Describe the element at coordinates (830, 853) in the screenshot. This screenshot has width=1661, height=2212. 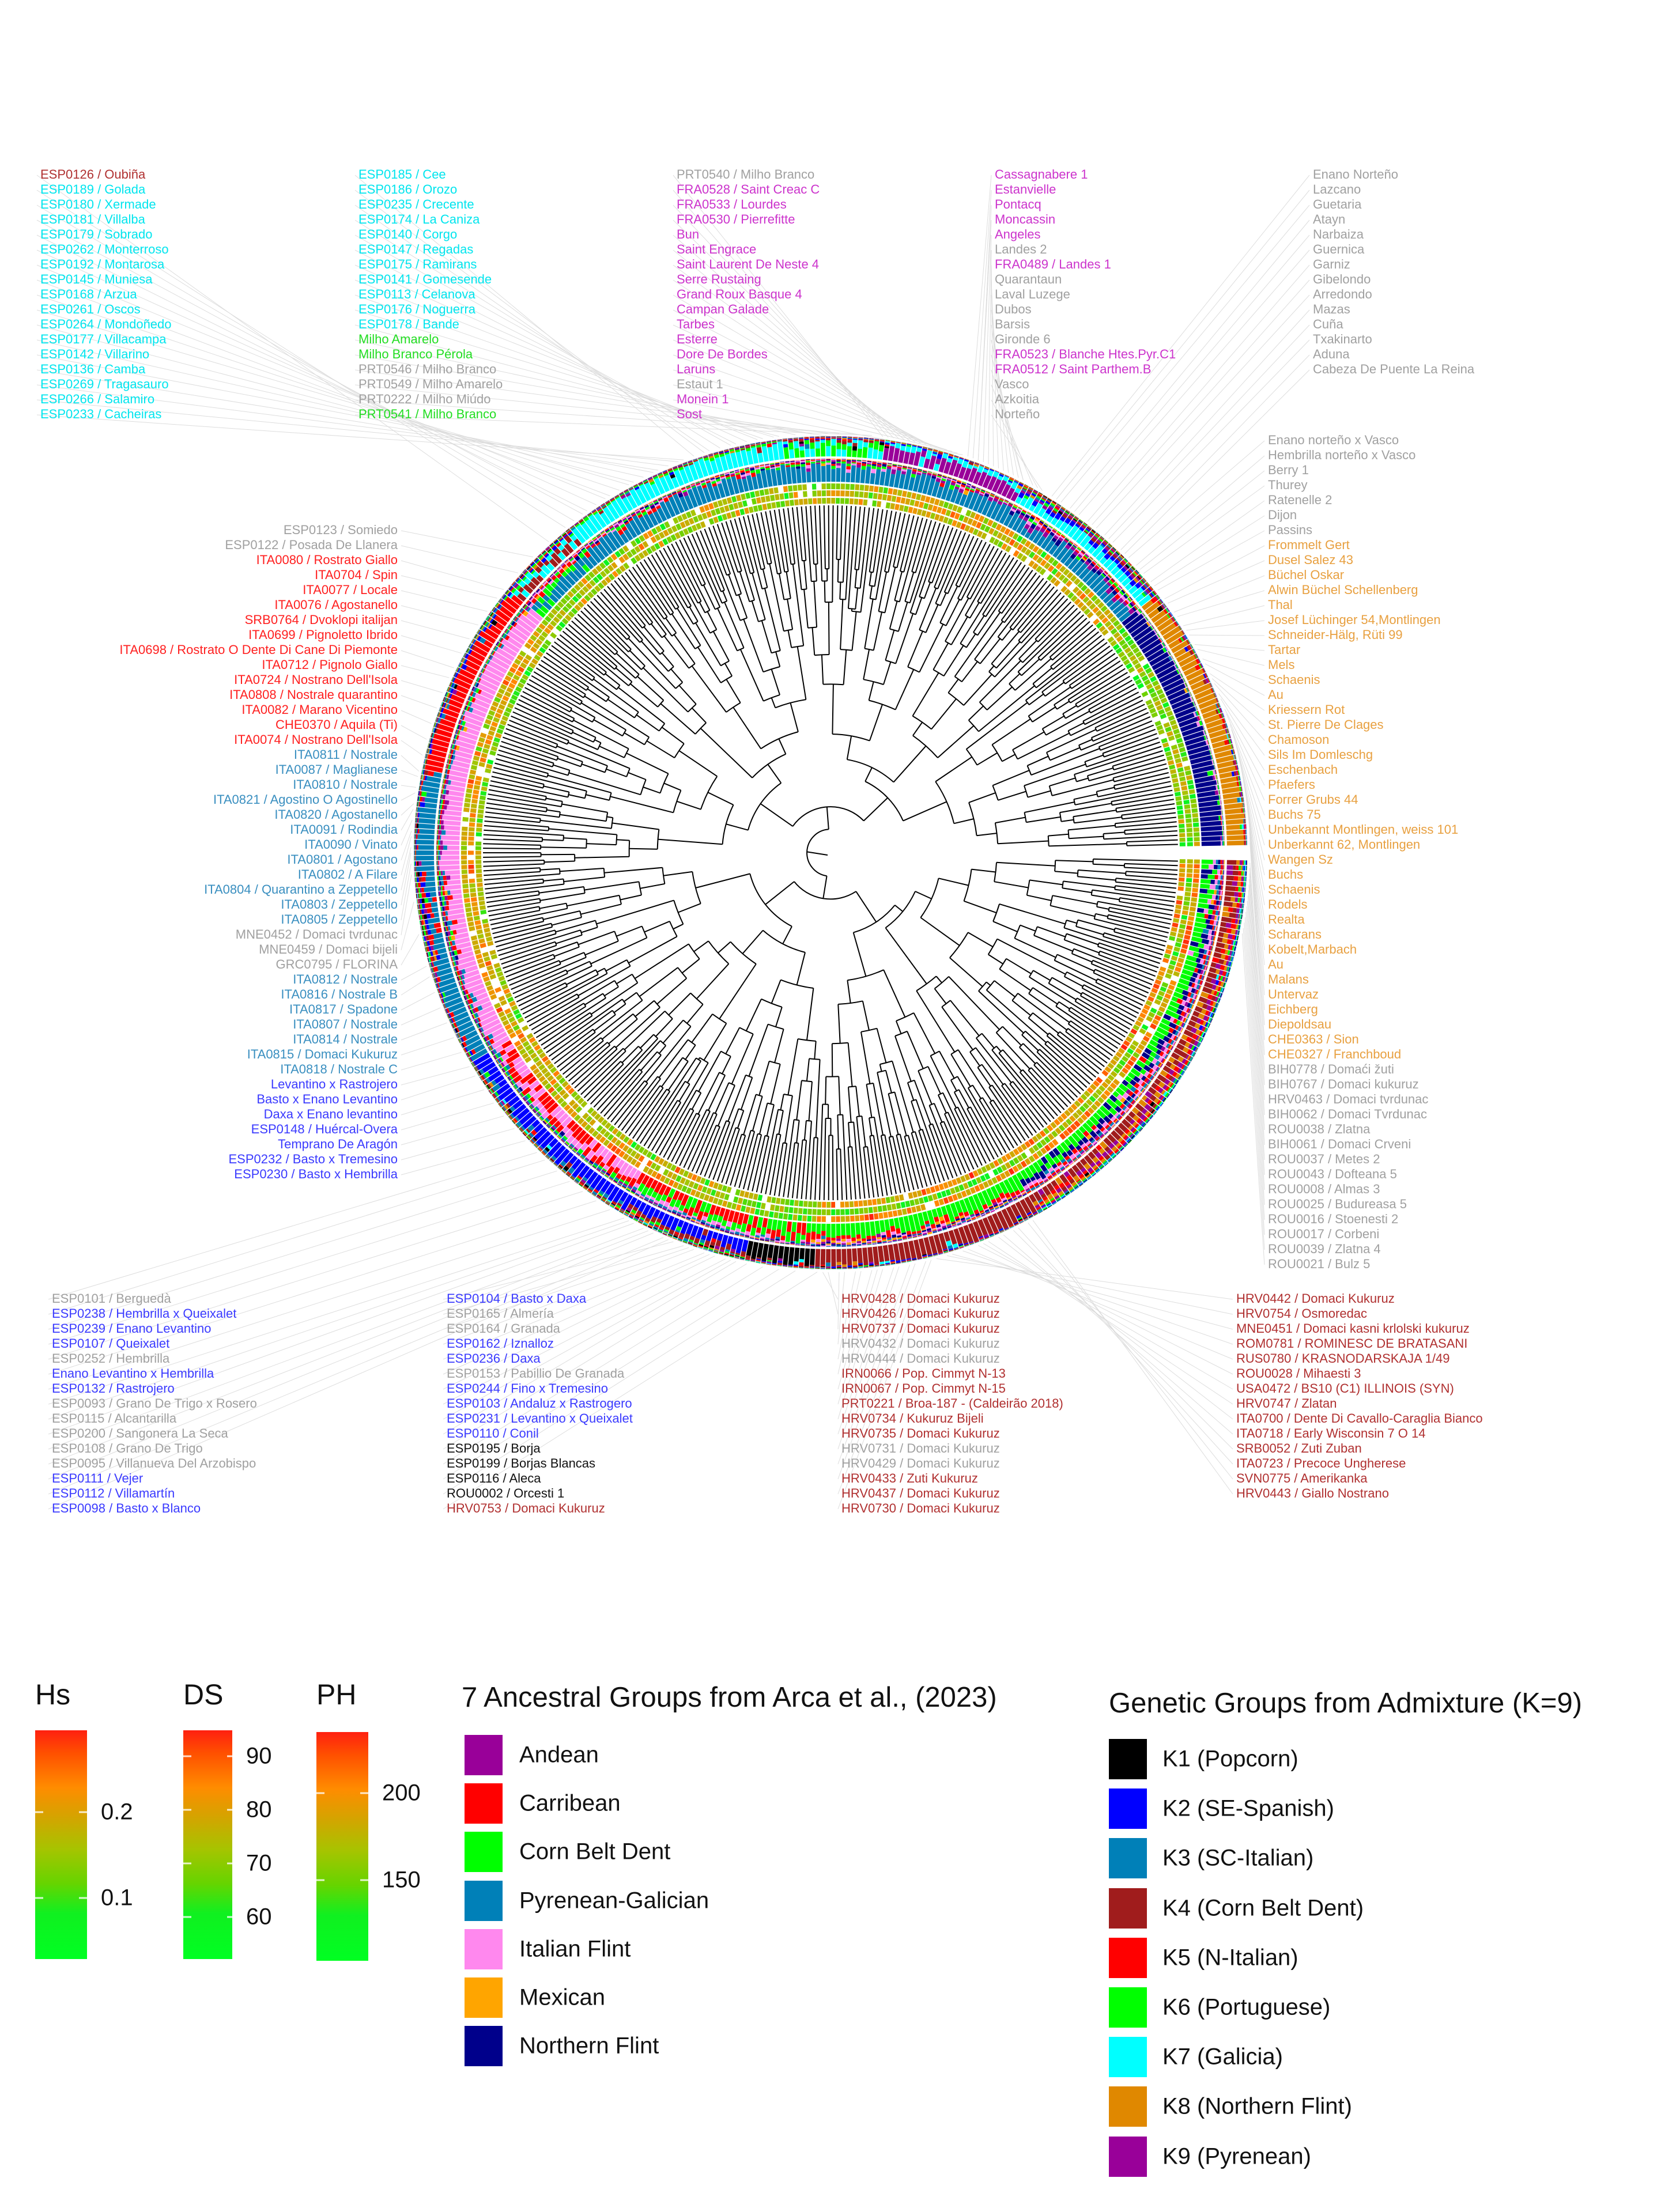
I see `tree-branches` at that location.